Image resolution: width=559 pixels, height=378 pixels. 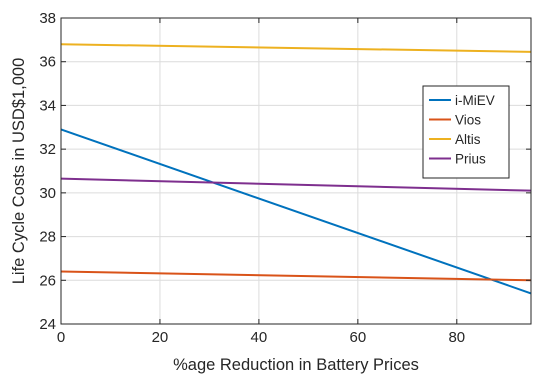 I want to click on y-tick-label: 28, so click(x=47, y=237).